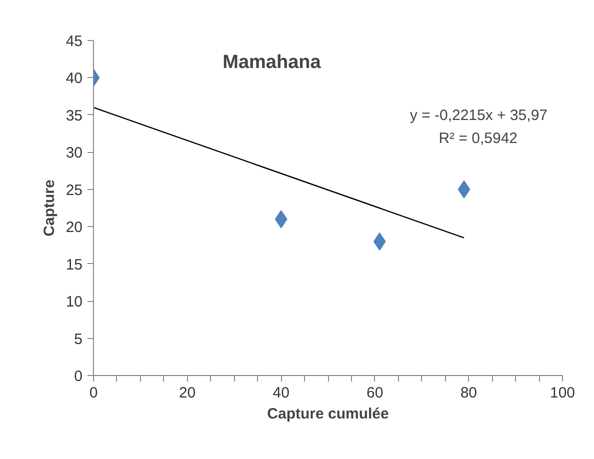 The height and width of the screenshot is (459, 594). What do you see at coordinates (74, 115) in the screenshot?
I see `y-tick-label: 35` at bounding box center [74, 115].